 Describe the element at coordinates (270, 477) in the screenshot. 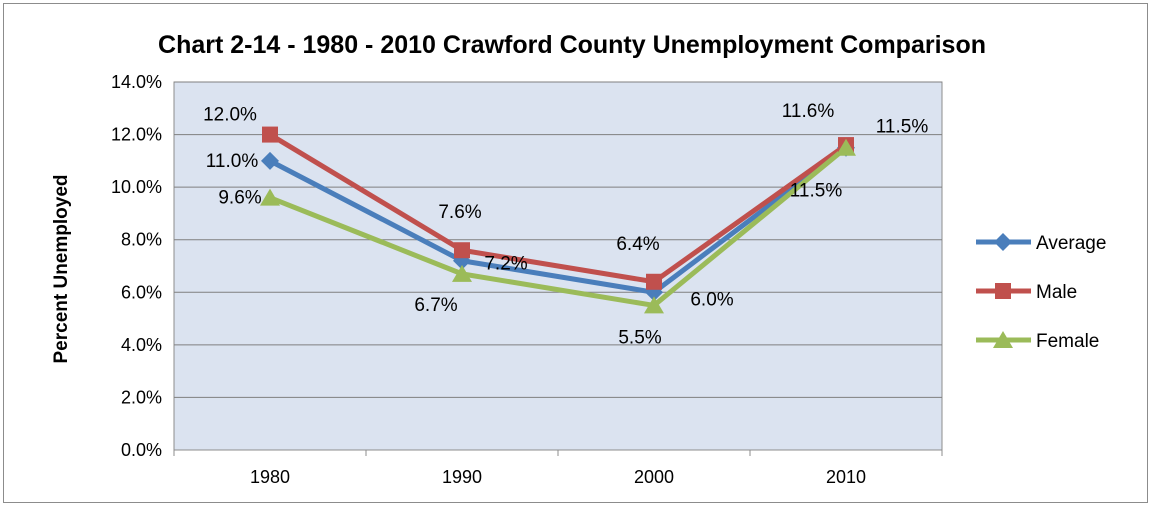

I see `x-tick-label: 1980` at that location.